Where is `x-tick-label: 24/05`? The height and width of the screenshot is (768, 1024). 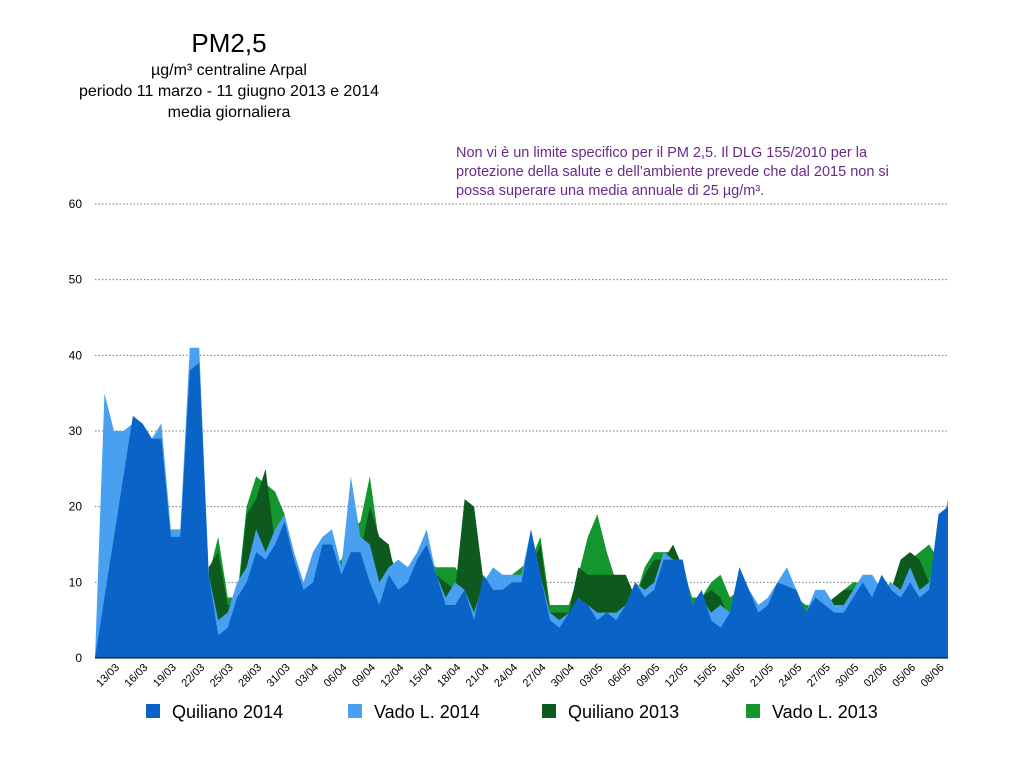 x-tick-label: 24/05 is located at coordinates (791, 676).